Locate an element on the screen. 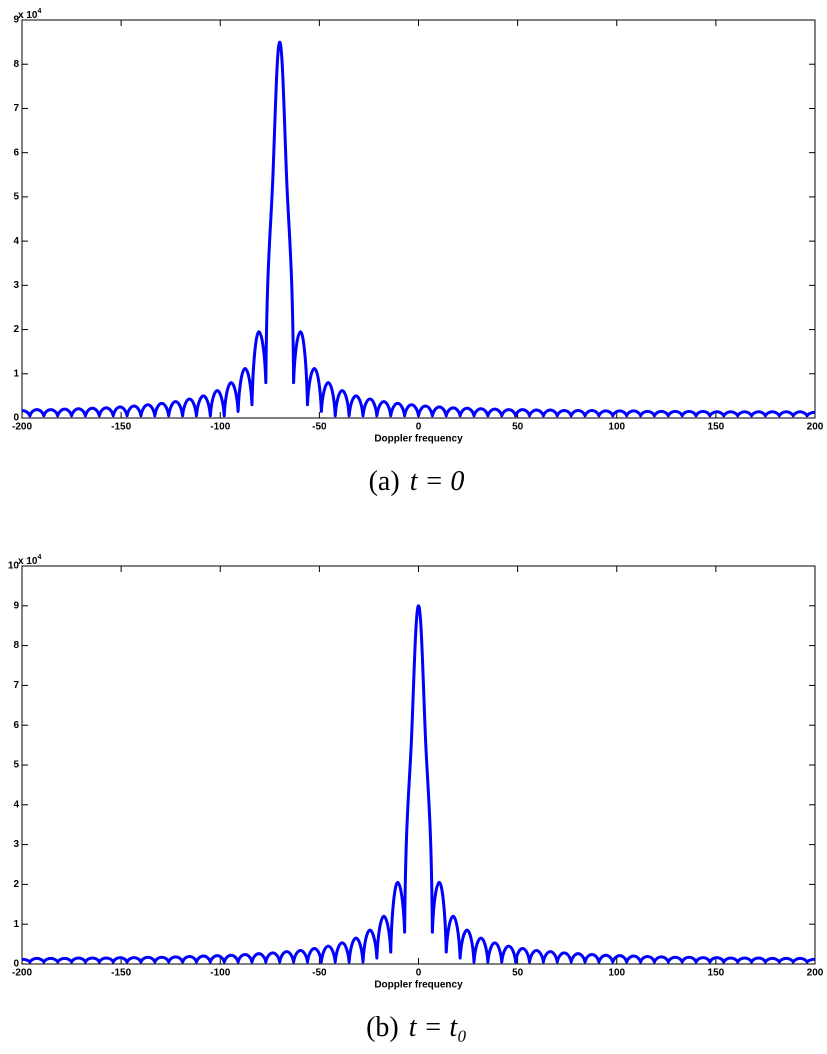 This screenshot has height=1054, width=827. caption: (a) t = 0 is located at coordinates (417, 481).